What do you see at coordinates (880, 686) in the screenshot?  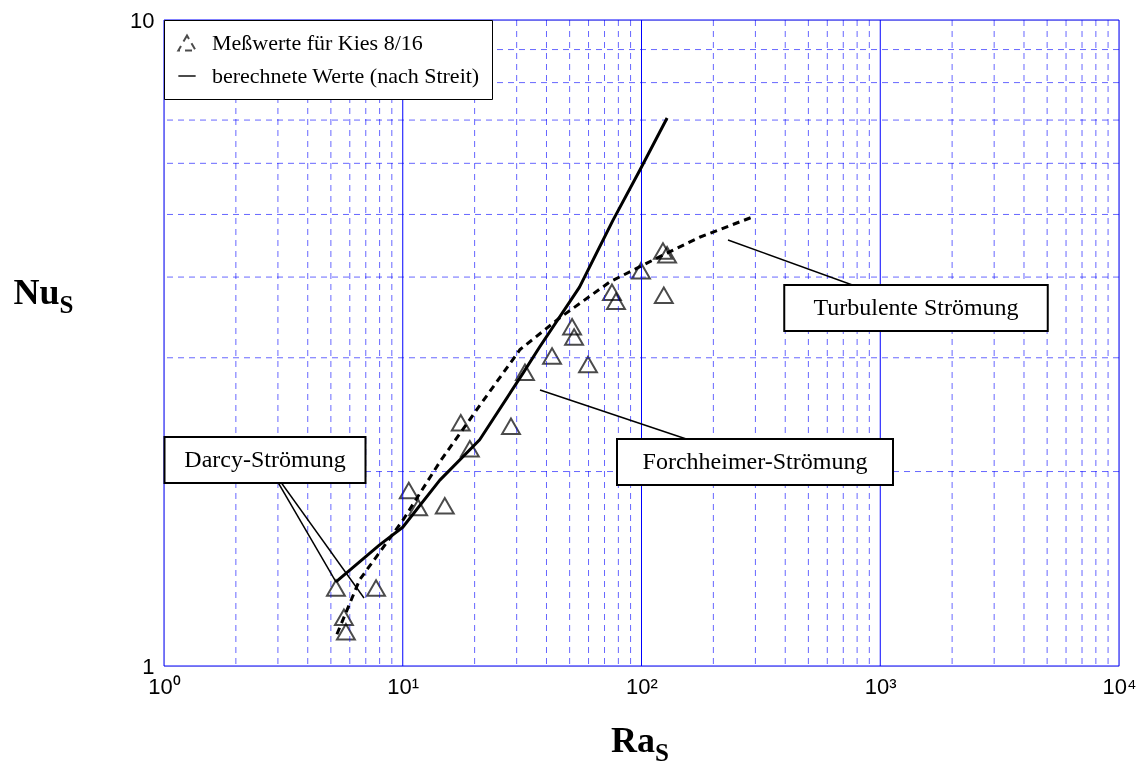 I see `x-tick-label: 10³` at bounding box center [880, 686].